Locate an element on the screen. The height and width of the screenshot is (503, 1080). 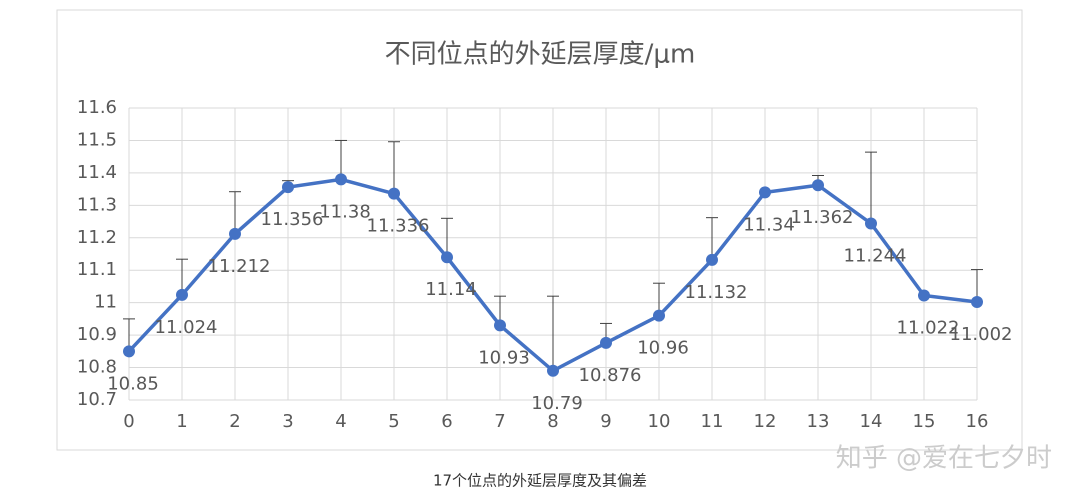
x-tick-label: 6 is located at coordinates (446, 421).